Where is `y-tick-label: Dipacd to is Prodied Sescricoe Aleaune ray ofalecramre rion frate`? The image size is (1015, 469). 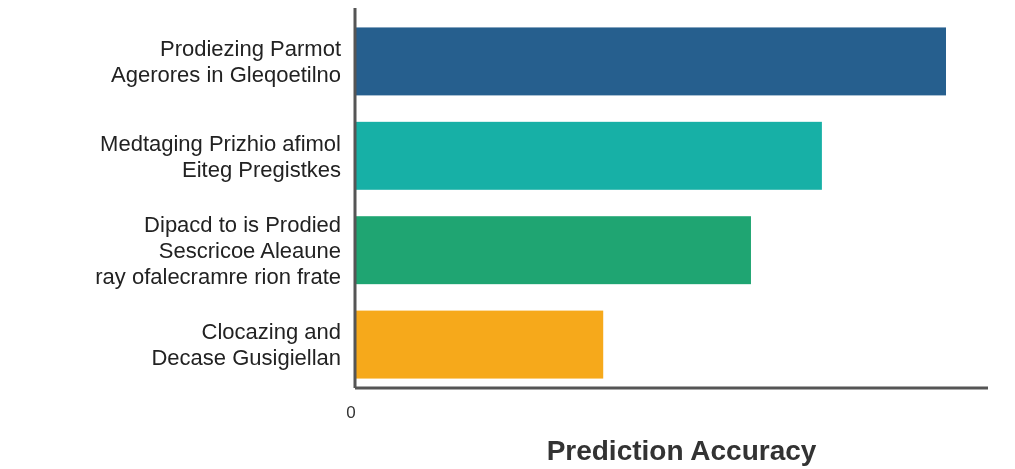
y-tick-label: Dipacd to is Prodied Sescricoe Aleaune ray ofalecramre rion frate is located at coordinates (218, 250).